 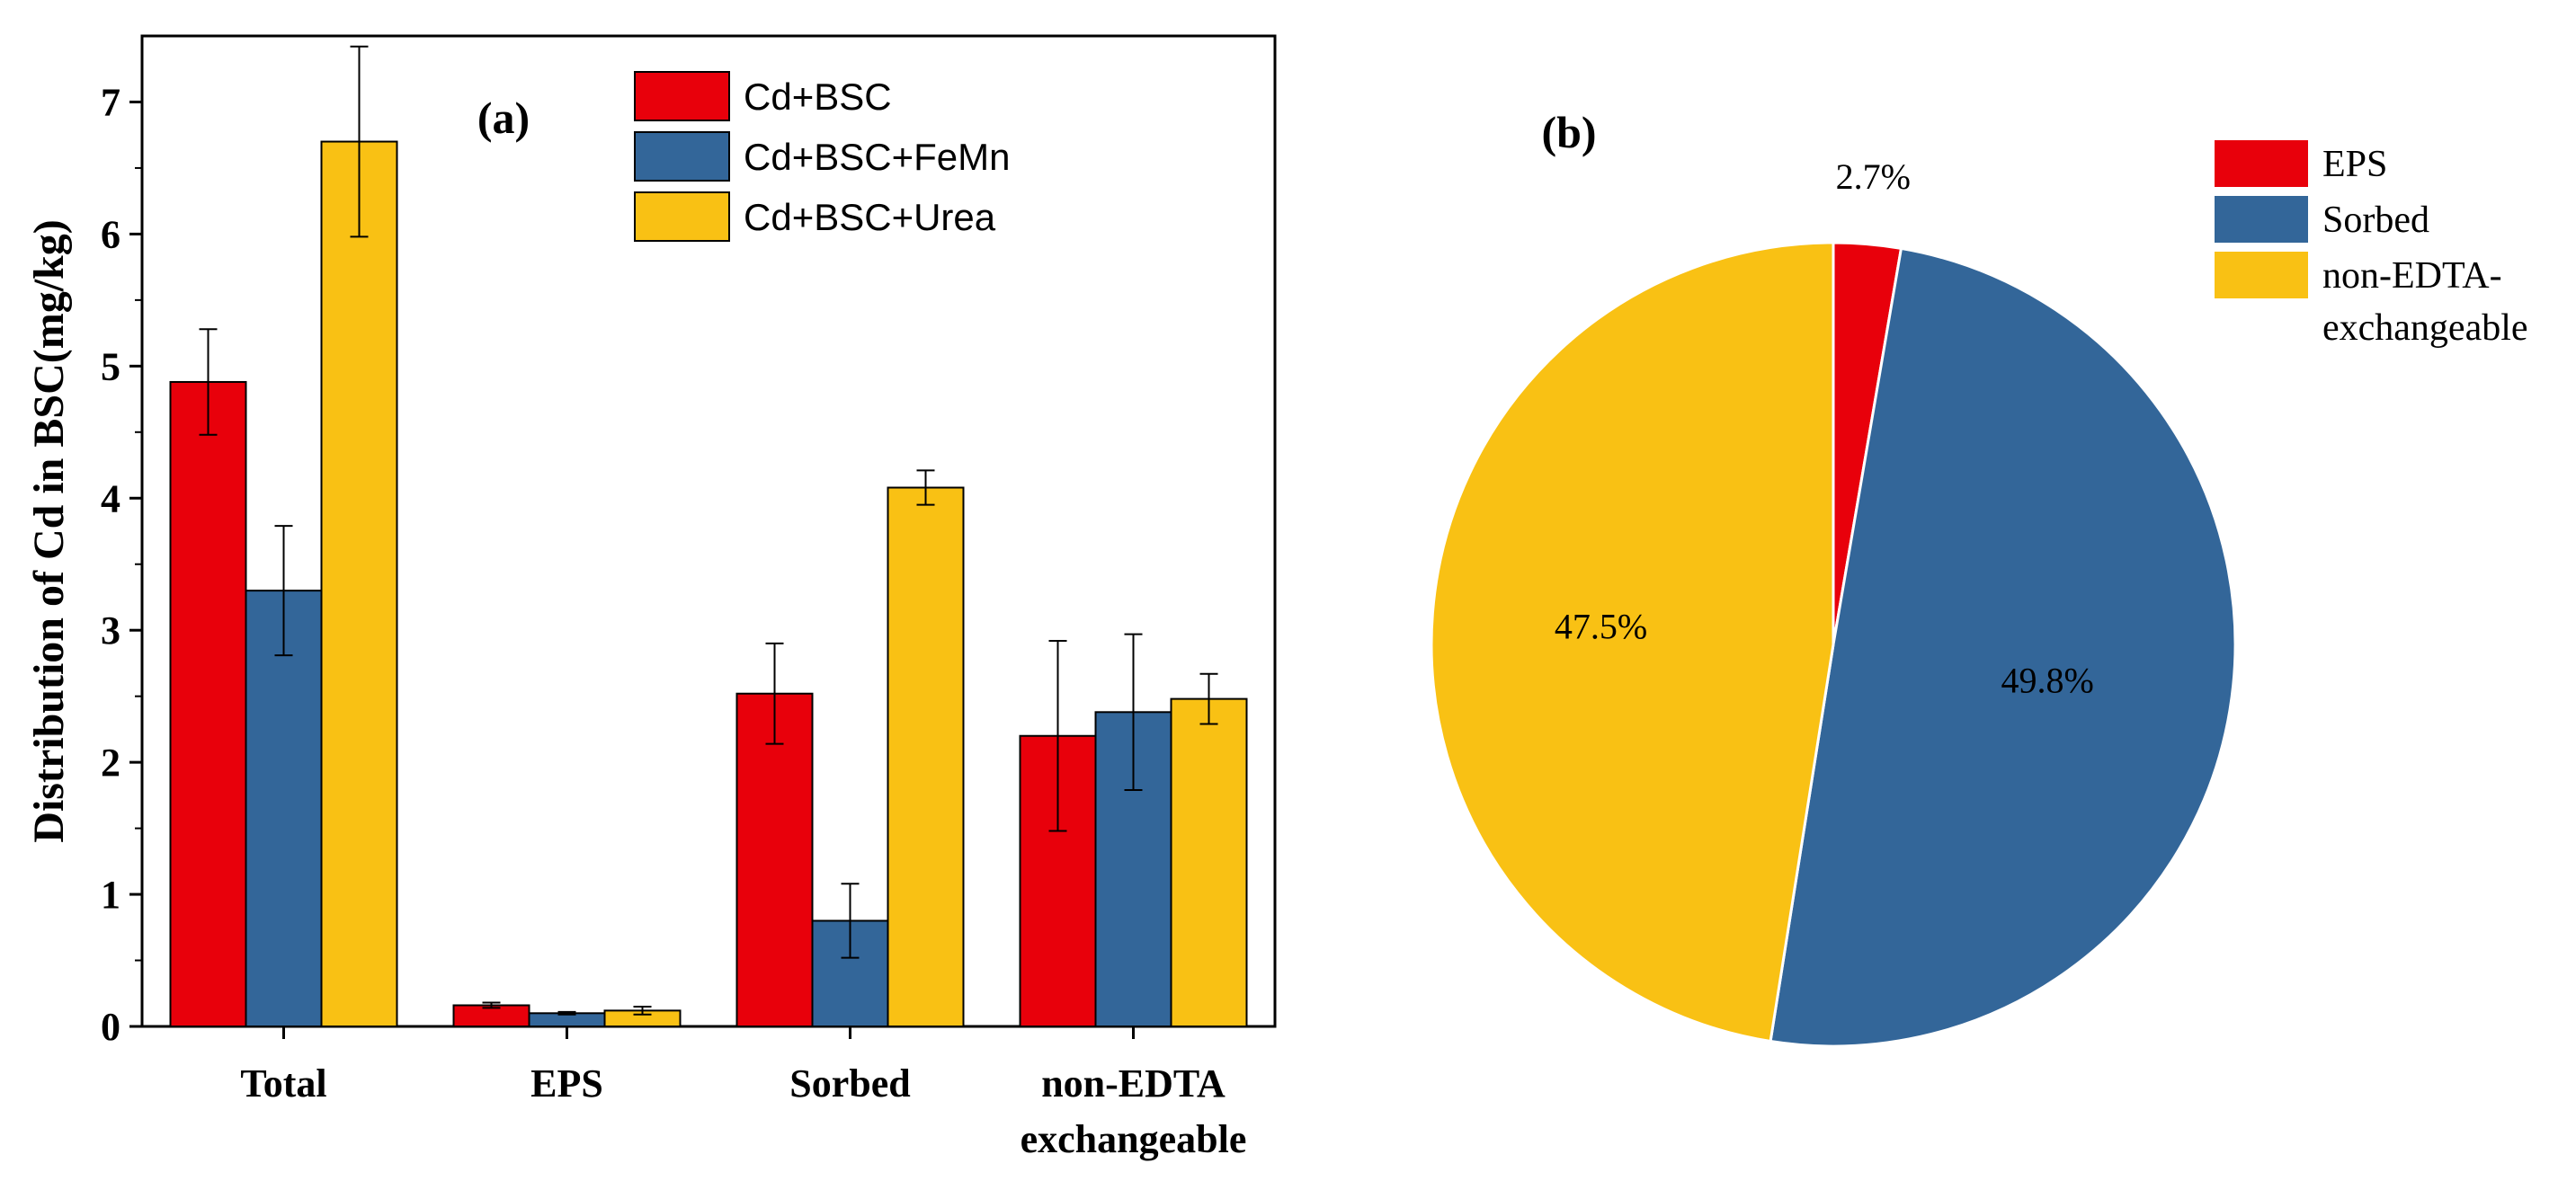 I want to click on y-tick-label: 1, so click(x=111, y=895).